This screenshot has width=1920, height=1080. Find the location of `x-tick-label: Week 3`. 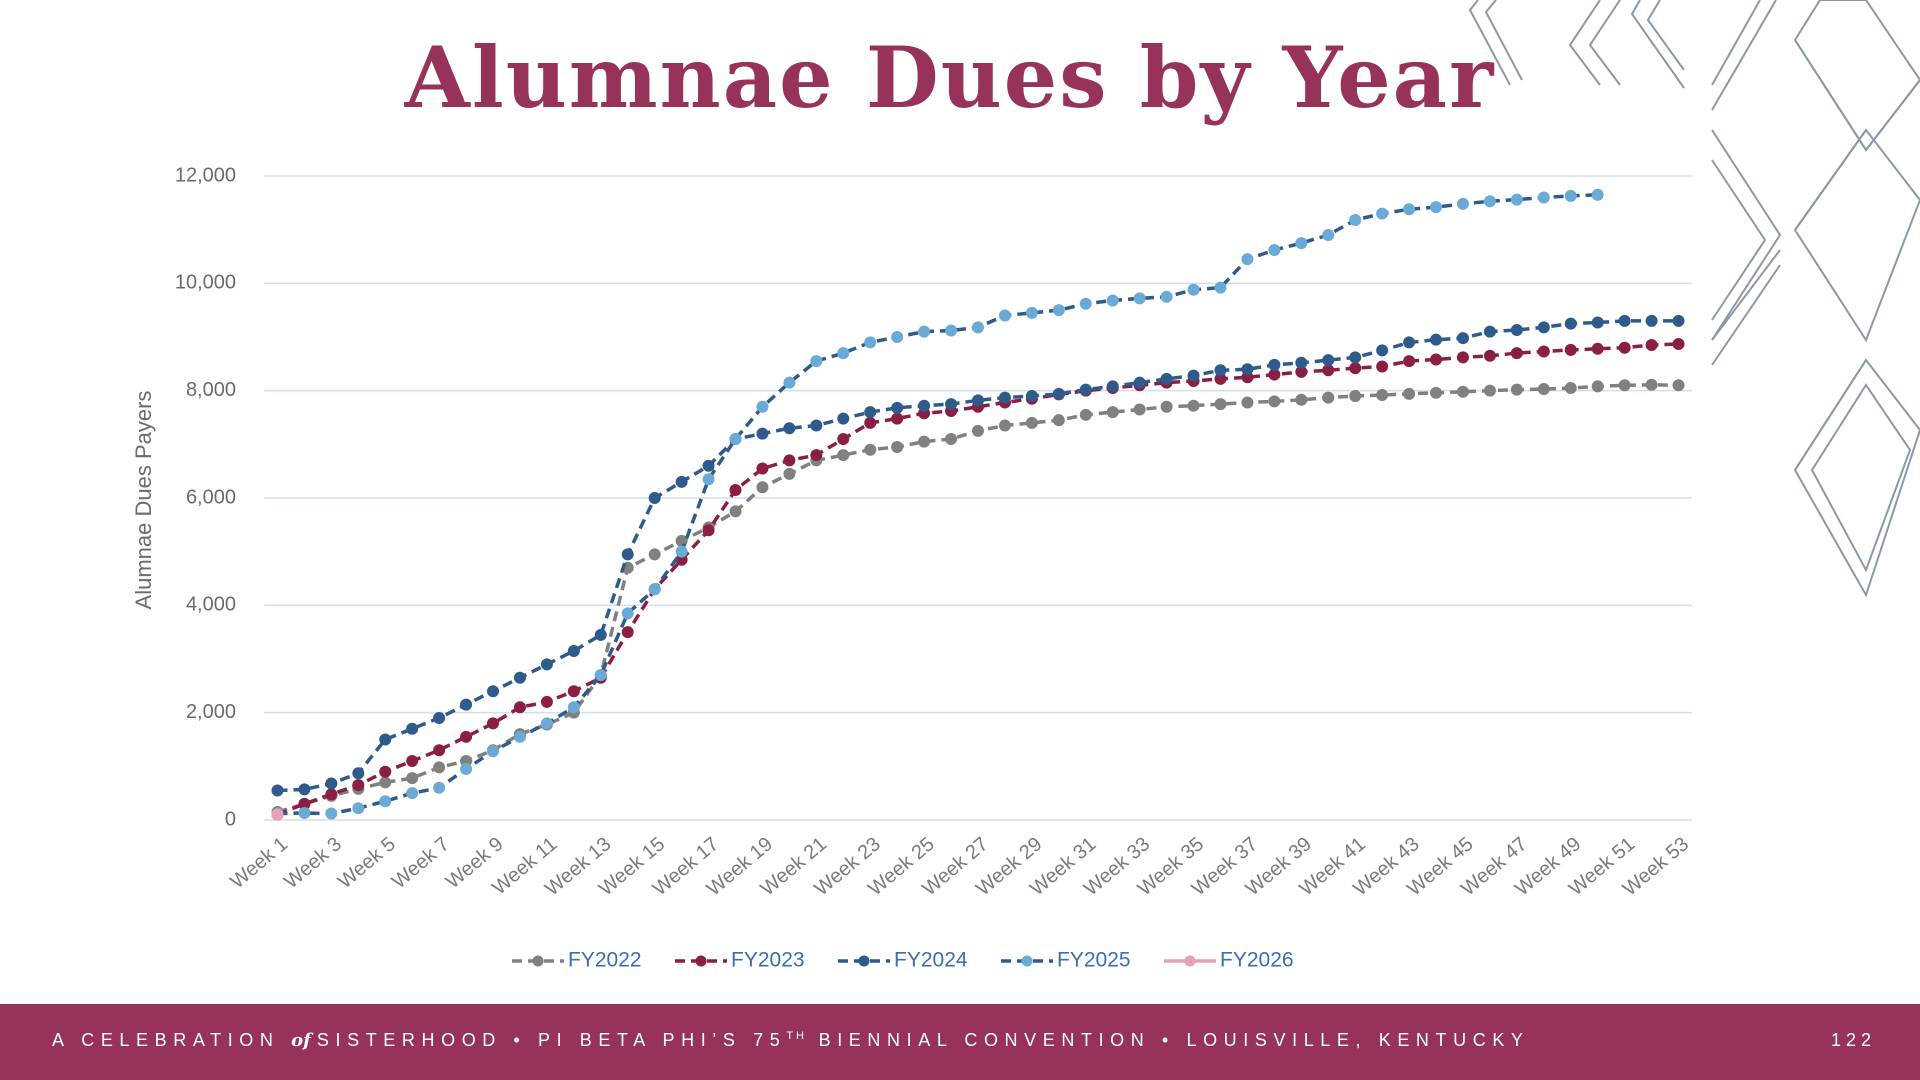

x-tick-label: Week 3 is located at coordinates (313, 863).